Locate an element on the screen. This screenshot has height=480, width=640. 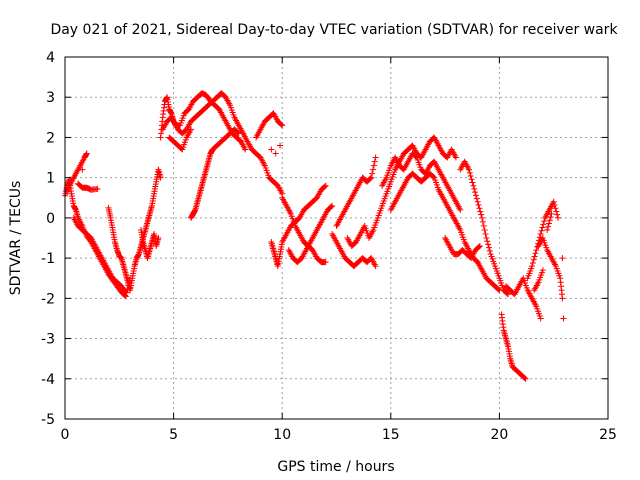
x-tick-label: 5 is located at coordinates (173, 435).